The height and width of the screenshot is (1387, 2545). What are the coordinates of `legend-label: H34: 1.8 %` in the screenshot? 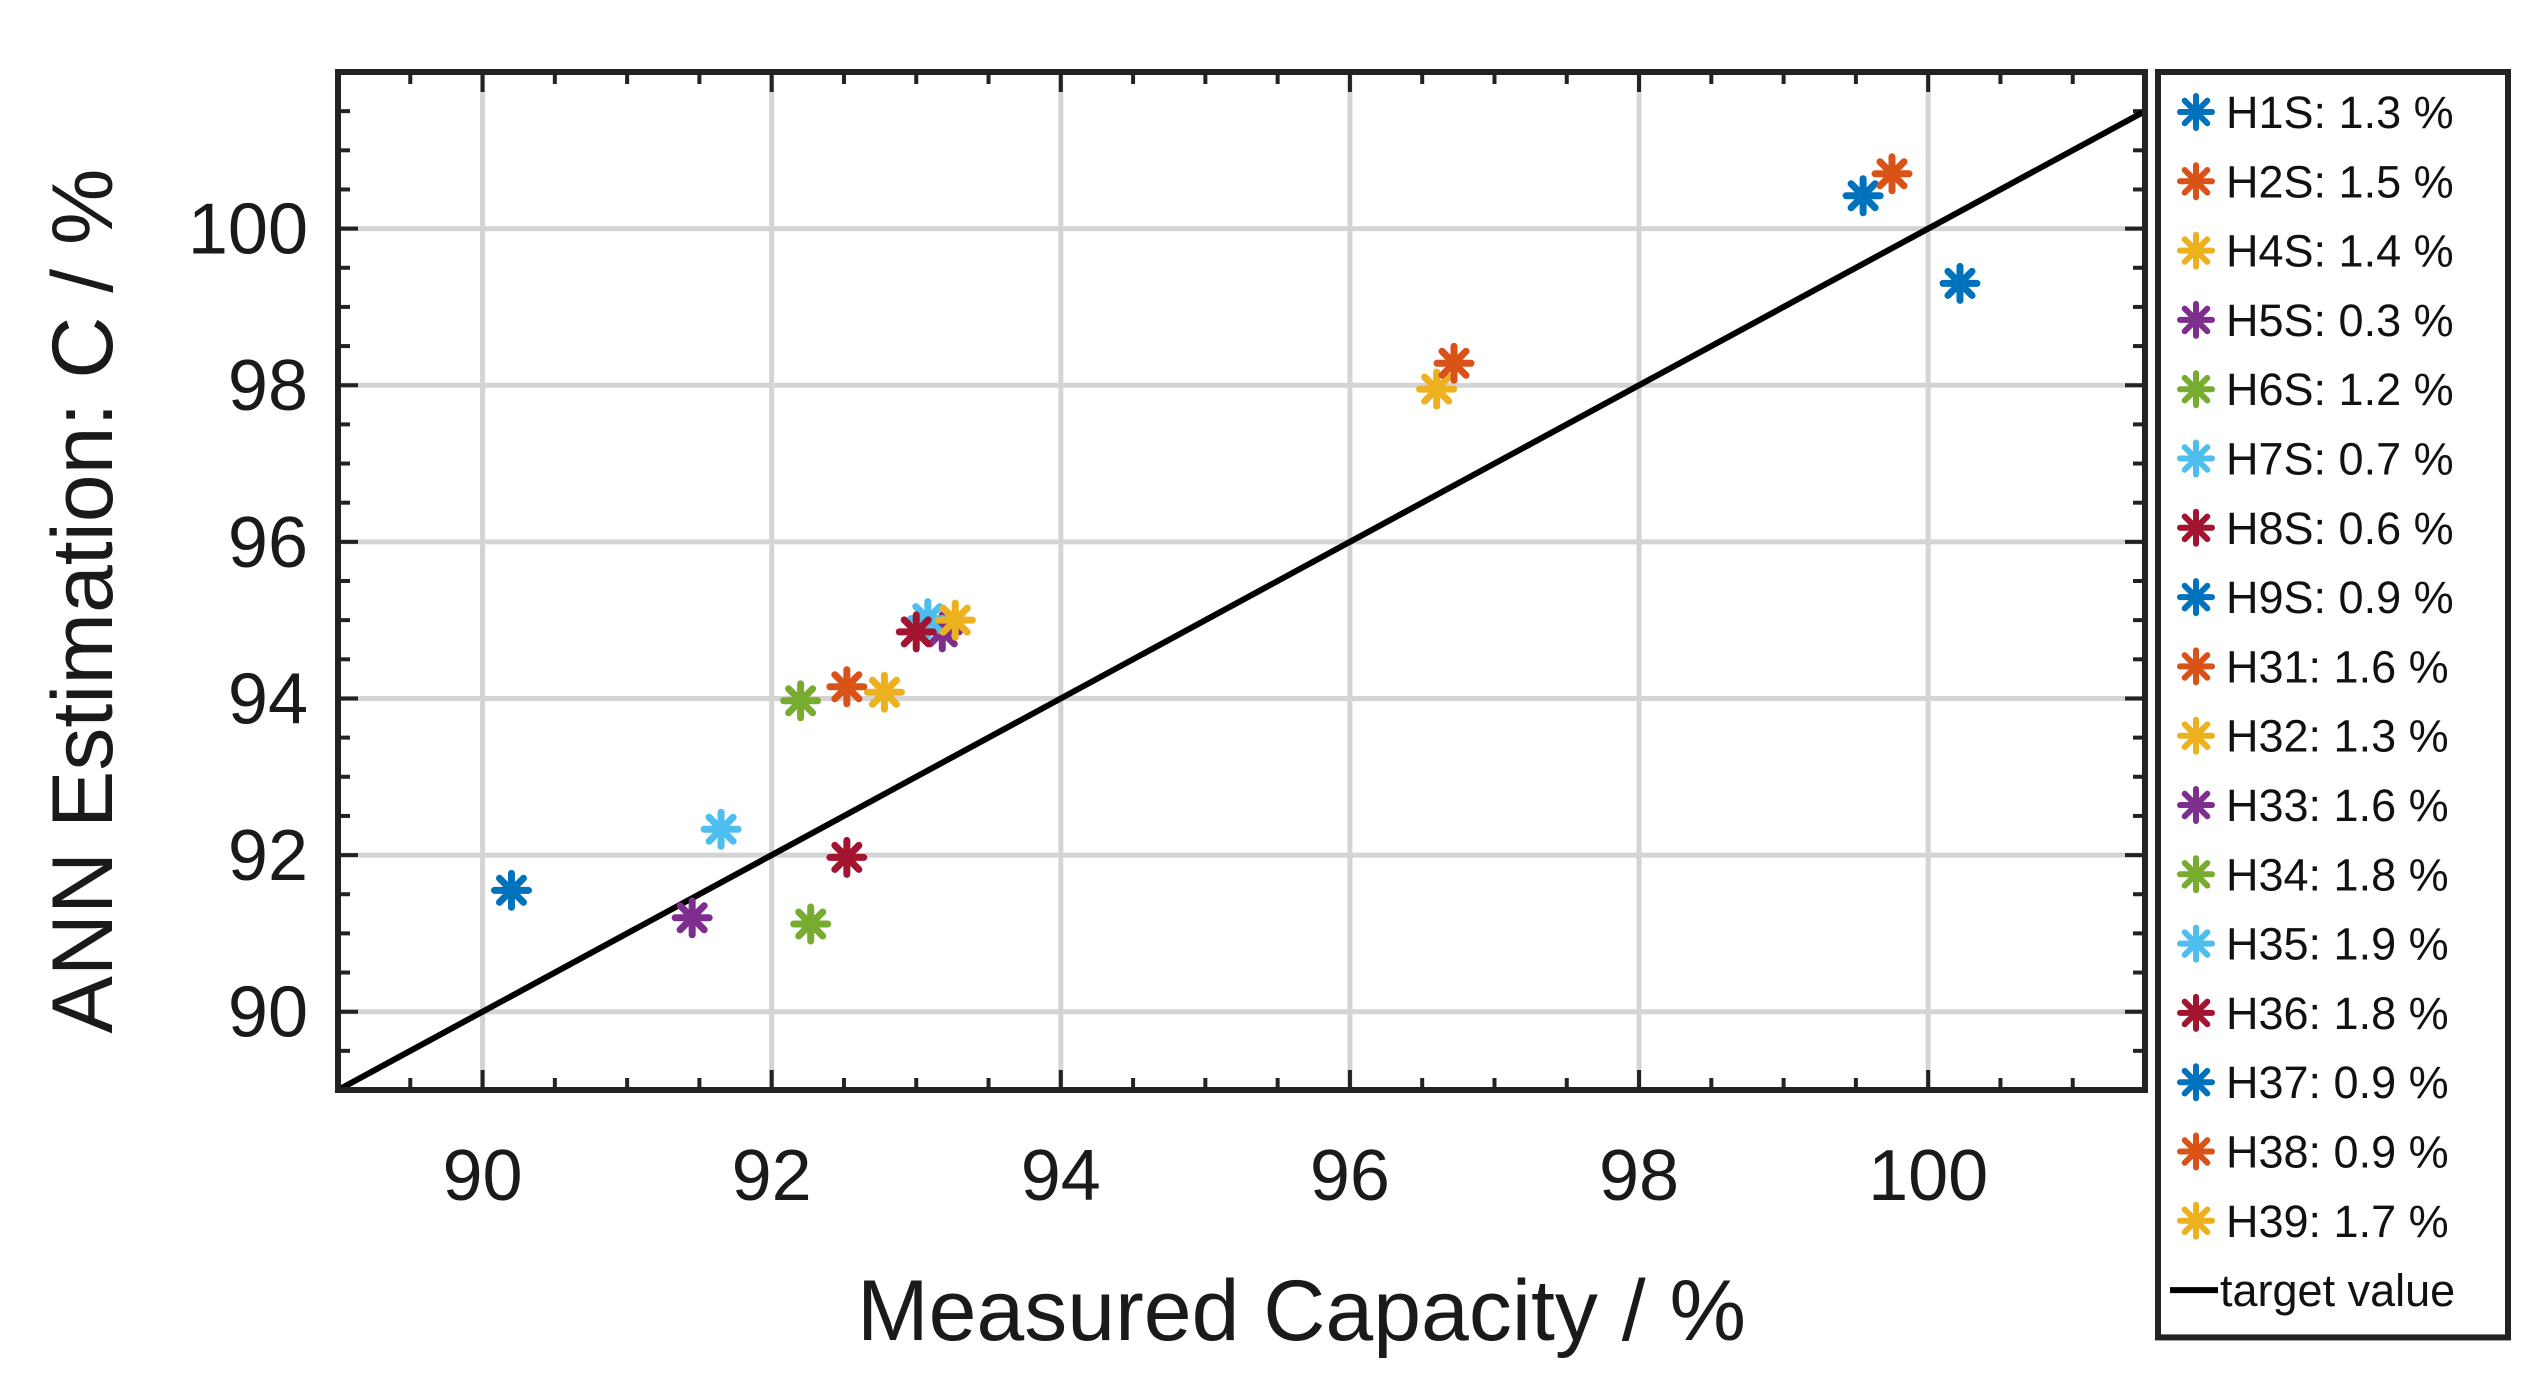 It's located at (2337, 874).